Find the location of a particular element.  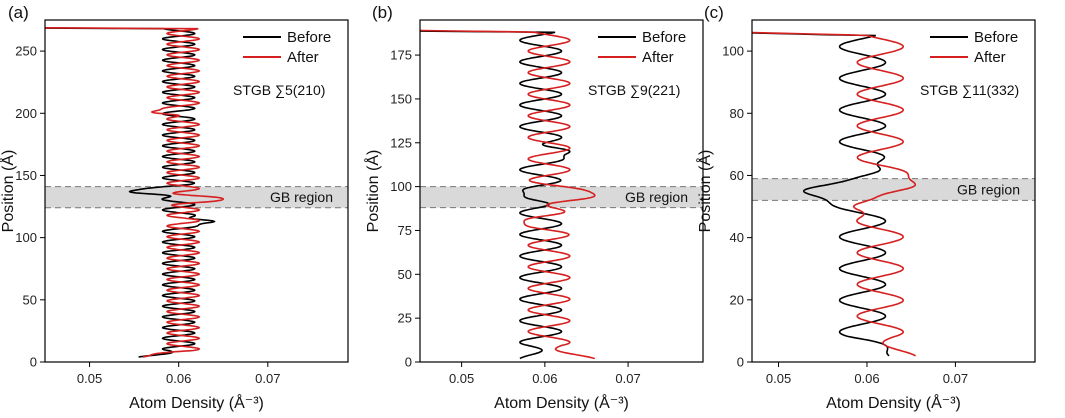

y-tick-label: 40 is located at coordinates (737, 237).